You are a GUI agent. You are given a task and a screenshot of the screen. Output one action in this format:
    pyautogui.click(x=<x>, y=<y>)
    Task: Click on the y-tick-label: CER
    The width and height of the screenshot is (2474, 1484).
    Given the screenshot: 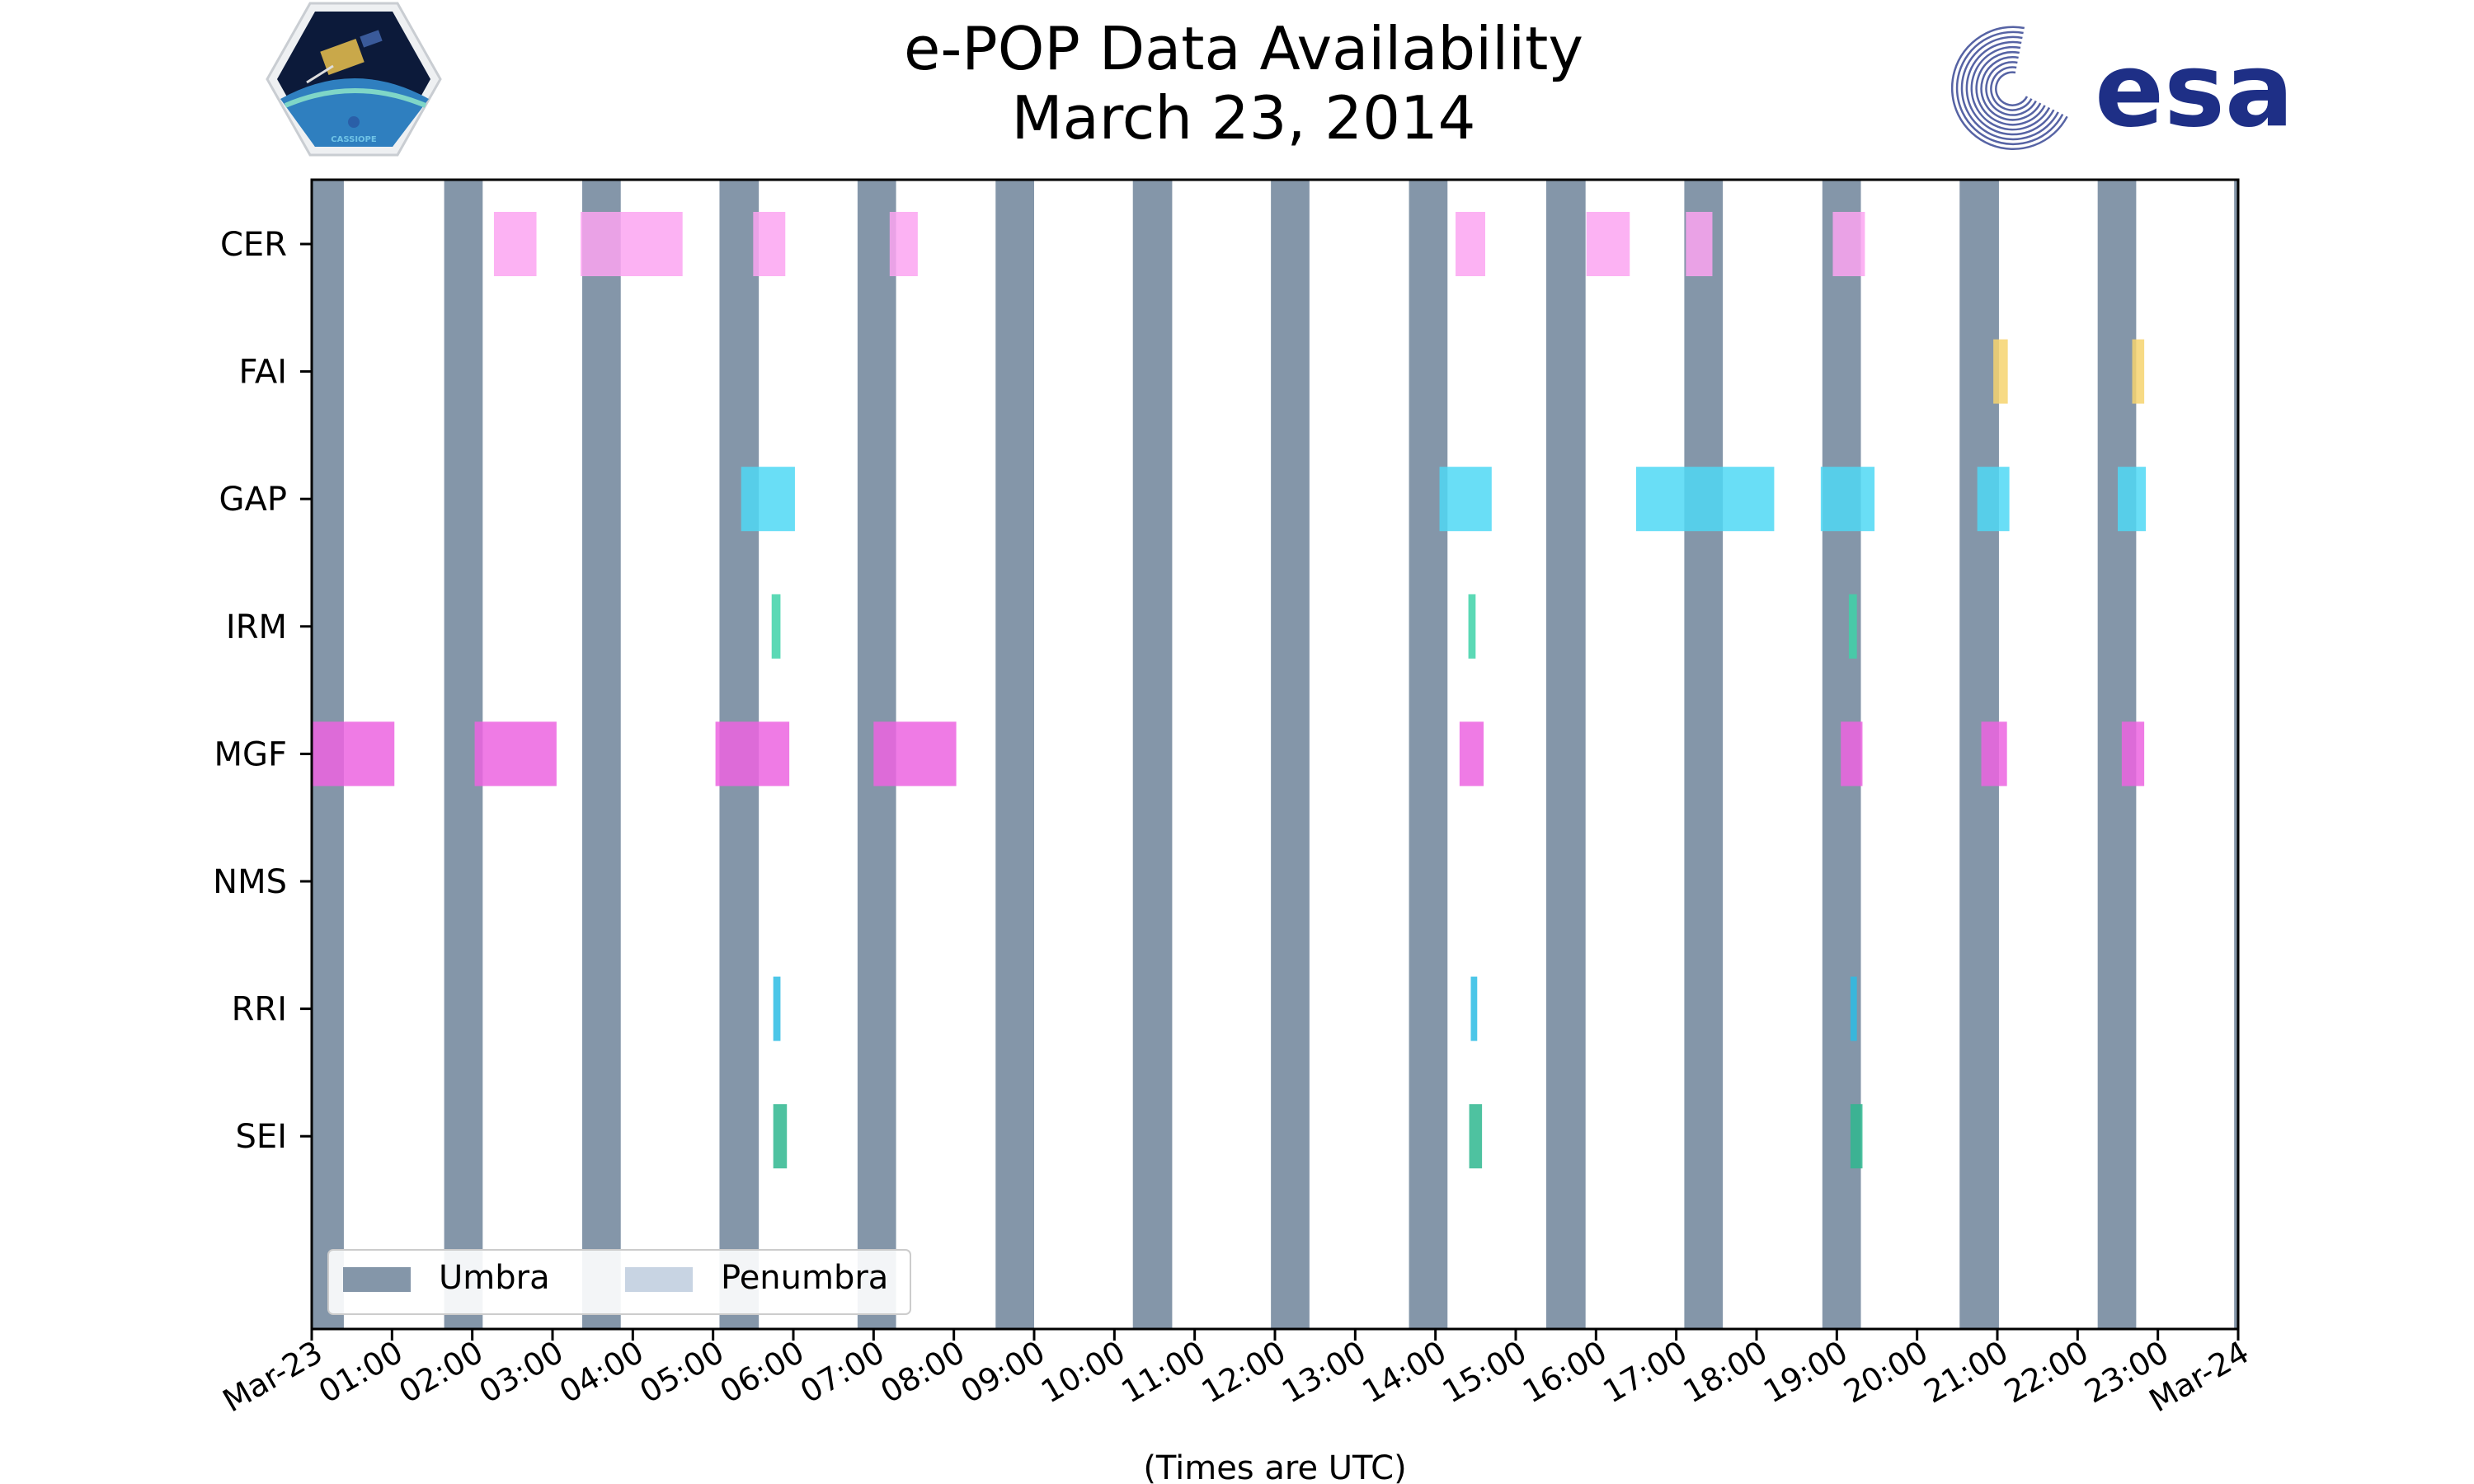 What is the action you would take?
    pyautogui.click(x=253, y=245)
    